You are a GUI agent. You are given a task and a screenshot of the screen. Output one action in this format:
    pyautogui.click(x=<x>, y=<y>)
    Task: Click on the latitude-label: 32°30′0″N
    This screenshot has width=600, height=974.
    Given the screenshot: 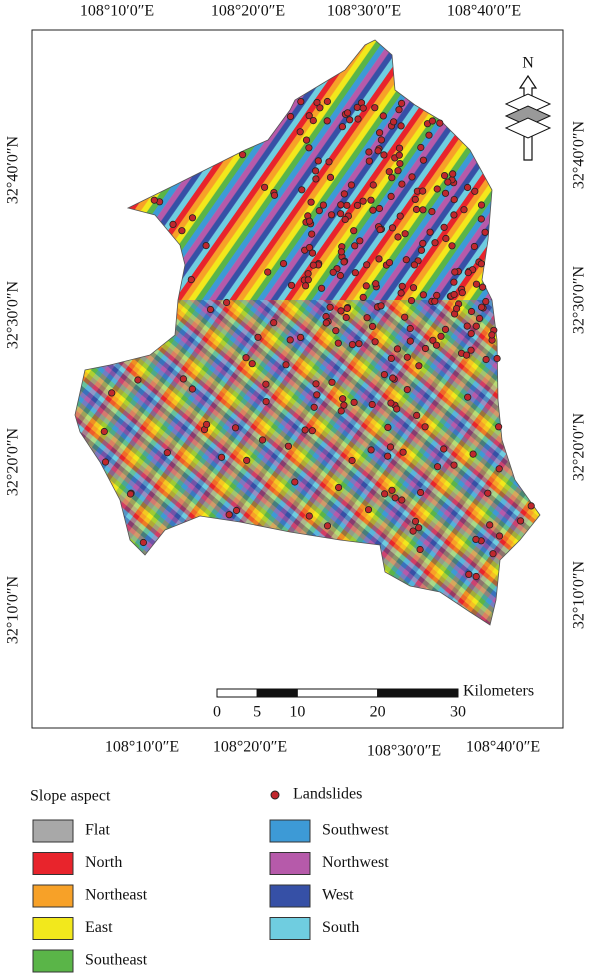 What is the action you would take?
    pyautogui.click(x=579, y=300)
    